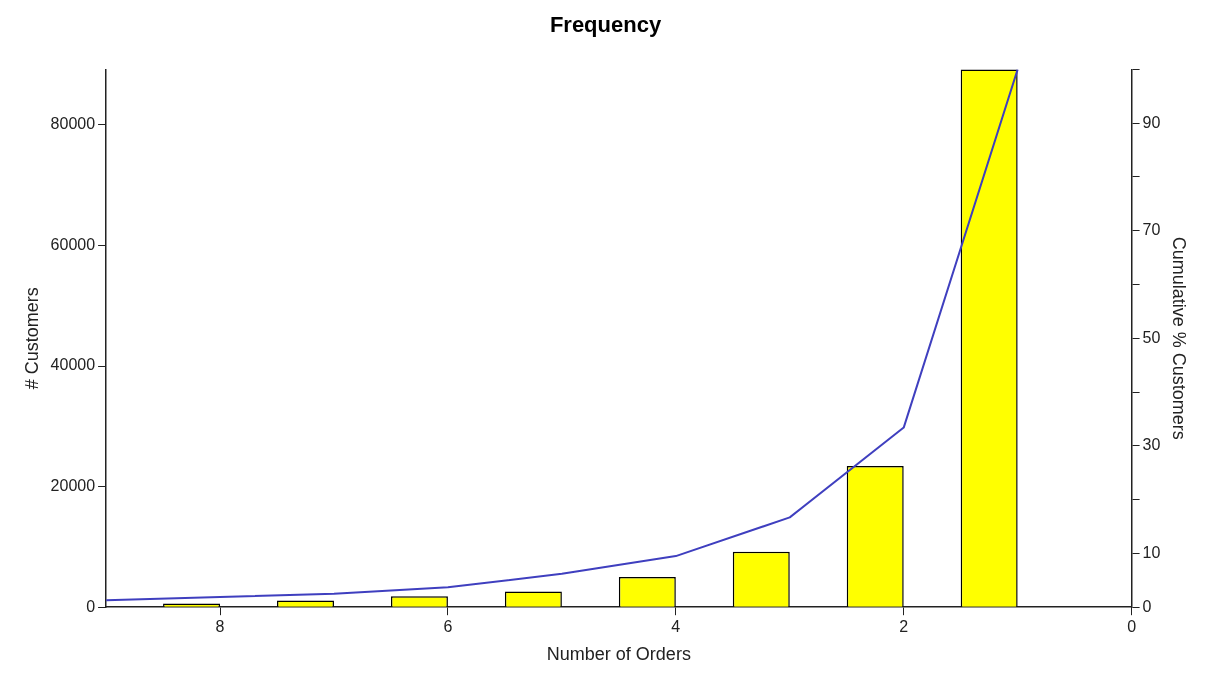 The width and height of the screenshot is (1211, 683). Describe the element at coordinates (73, 124) in the screenshot. I see `y-tick-label: 80000` at that location.